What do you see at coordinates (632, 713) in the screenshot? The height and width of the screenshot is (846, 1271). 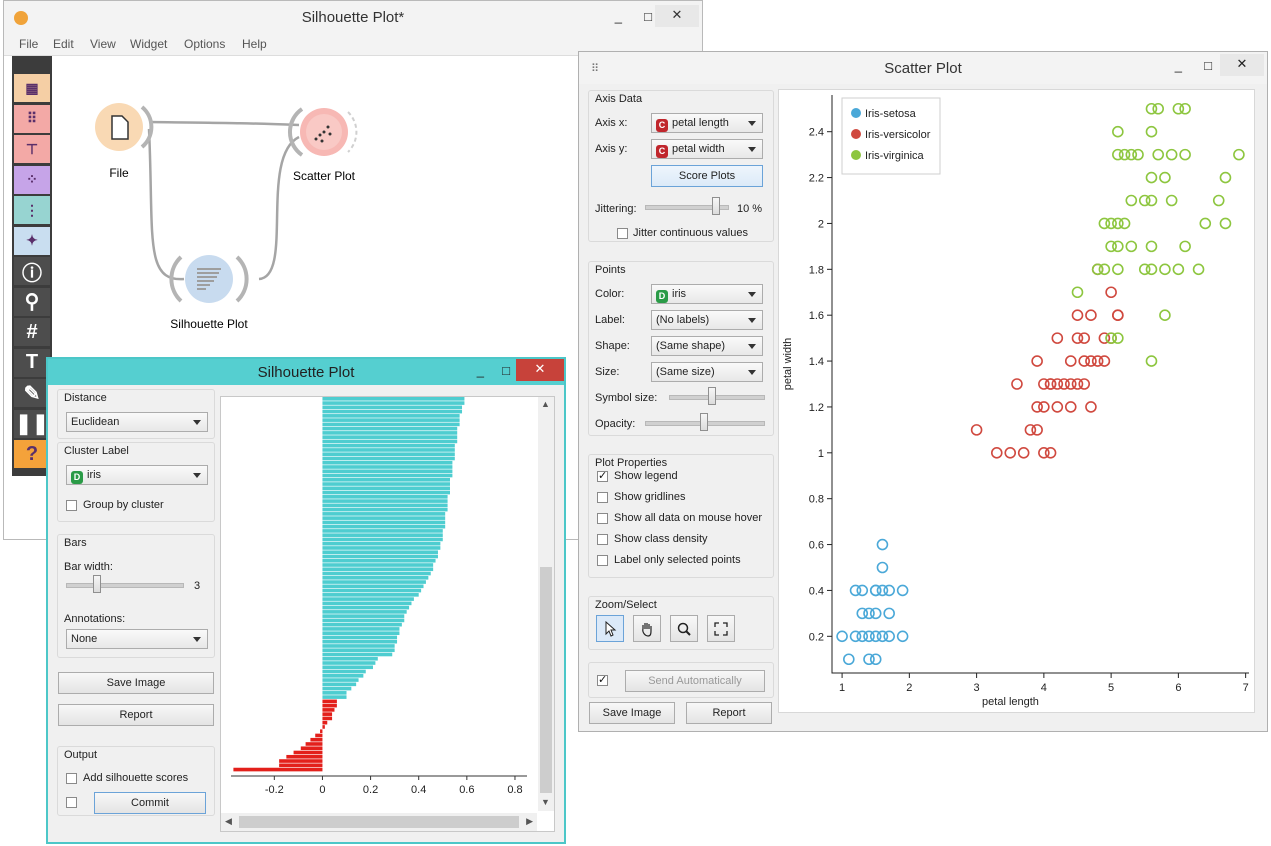 I see `scatter-save-image-button: Save Image` at bounding box center [632, 713].